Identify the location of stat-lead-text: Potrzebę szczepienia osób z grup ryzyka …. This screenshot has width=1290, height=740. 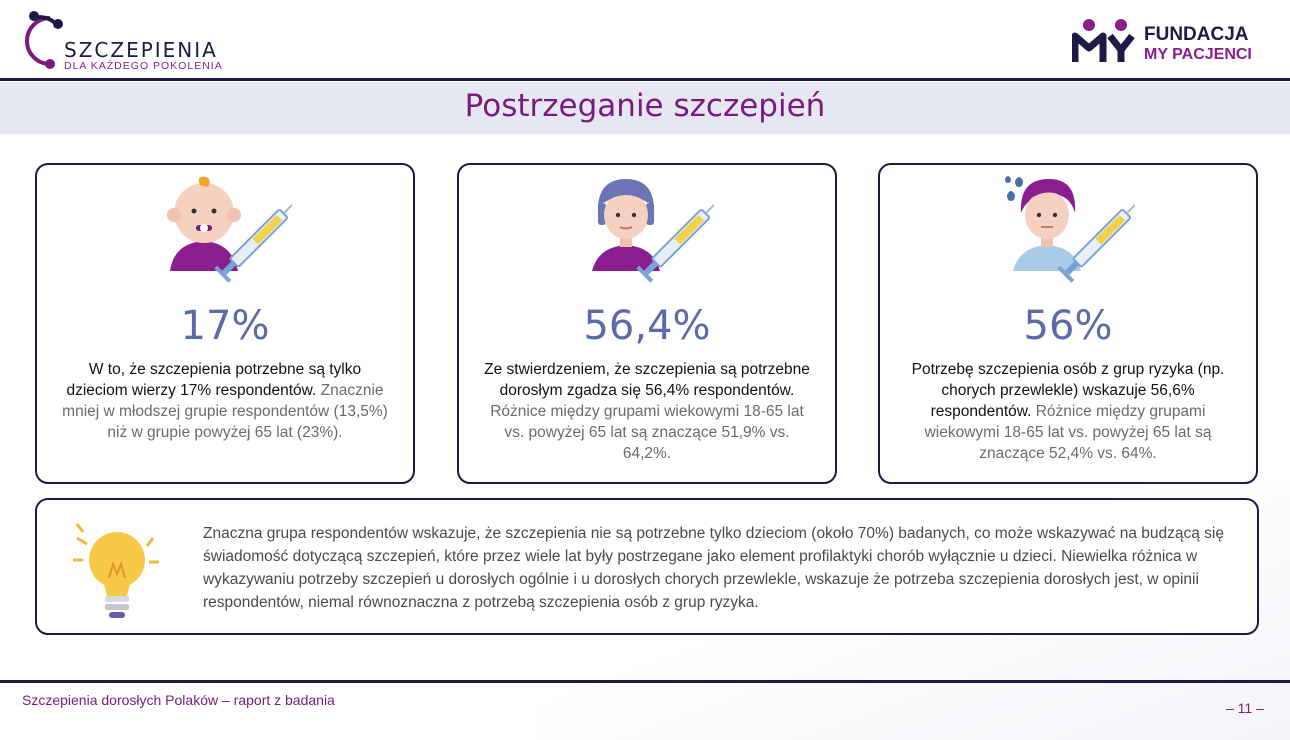
(1068, 390).